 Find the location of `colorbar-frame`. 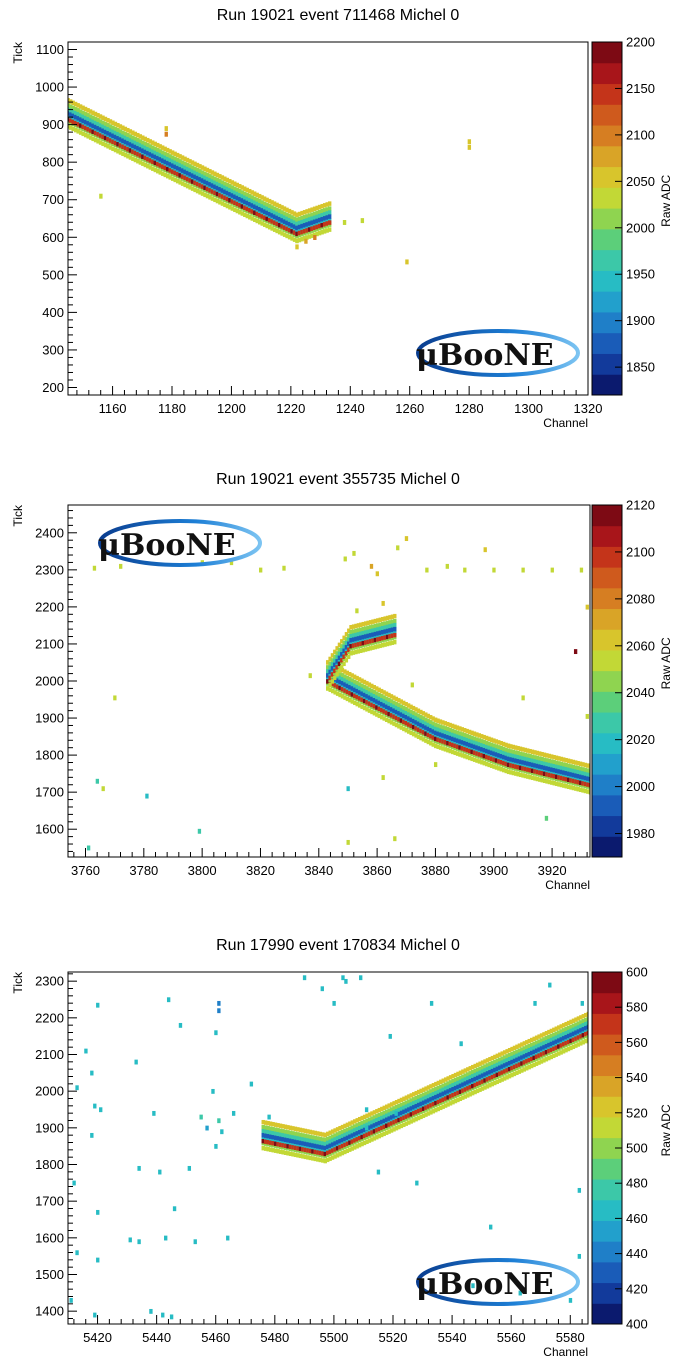

colorbar-frame is located at coordinates (607, 681).